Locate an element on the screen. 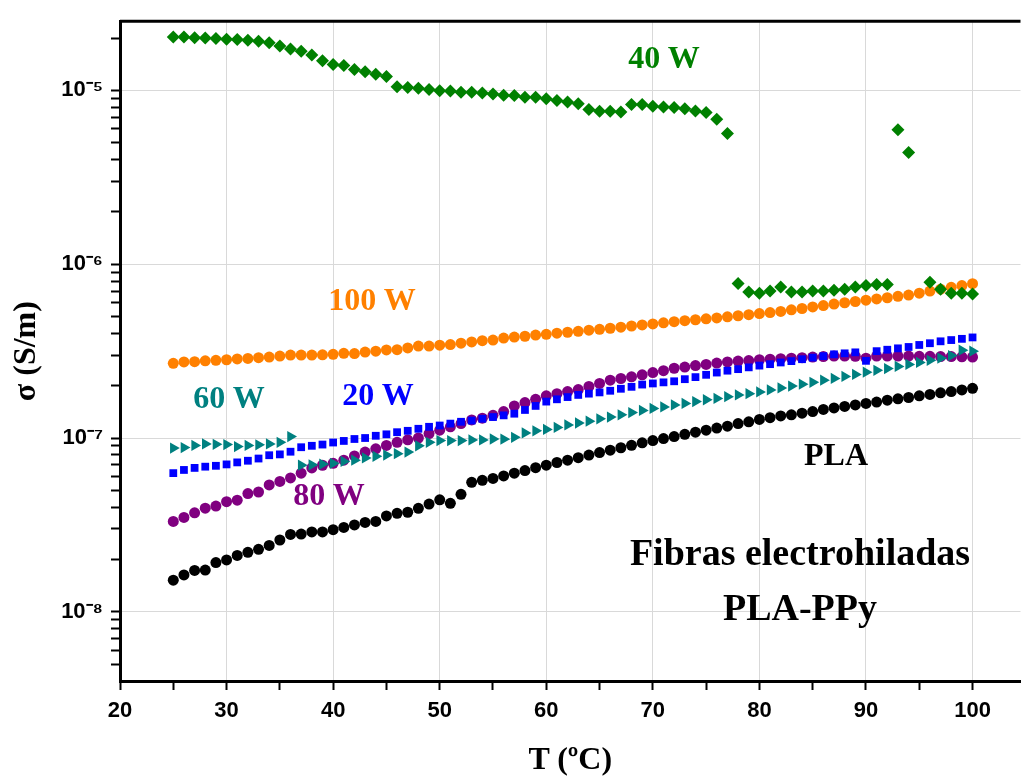 This screenshot has width=1027, height=784. series-label: PLA is located at coordinates (836, 454).